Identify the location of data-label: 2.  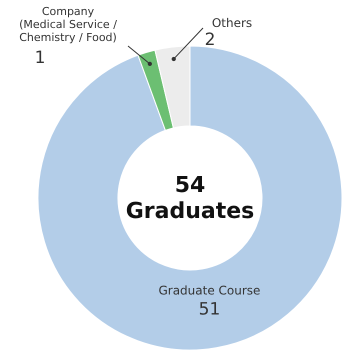
(210, 40).